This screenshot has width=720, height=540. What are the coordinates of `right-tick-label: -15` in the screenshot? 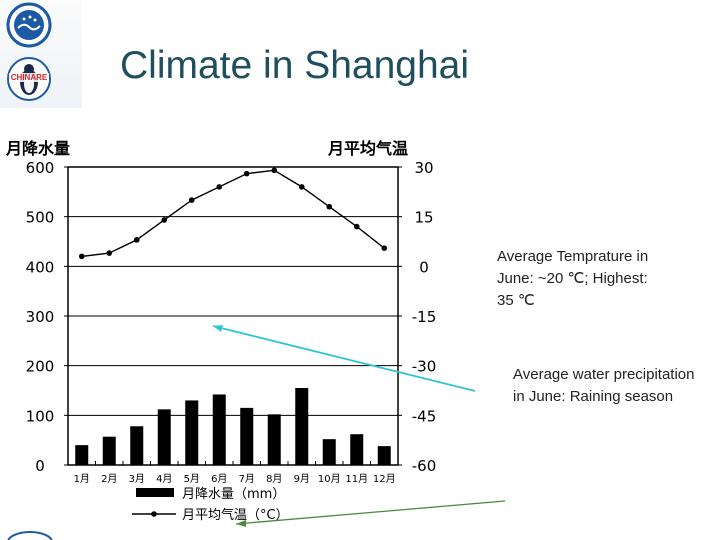 It's located at (424, 317).